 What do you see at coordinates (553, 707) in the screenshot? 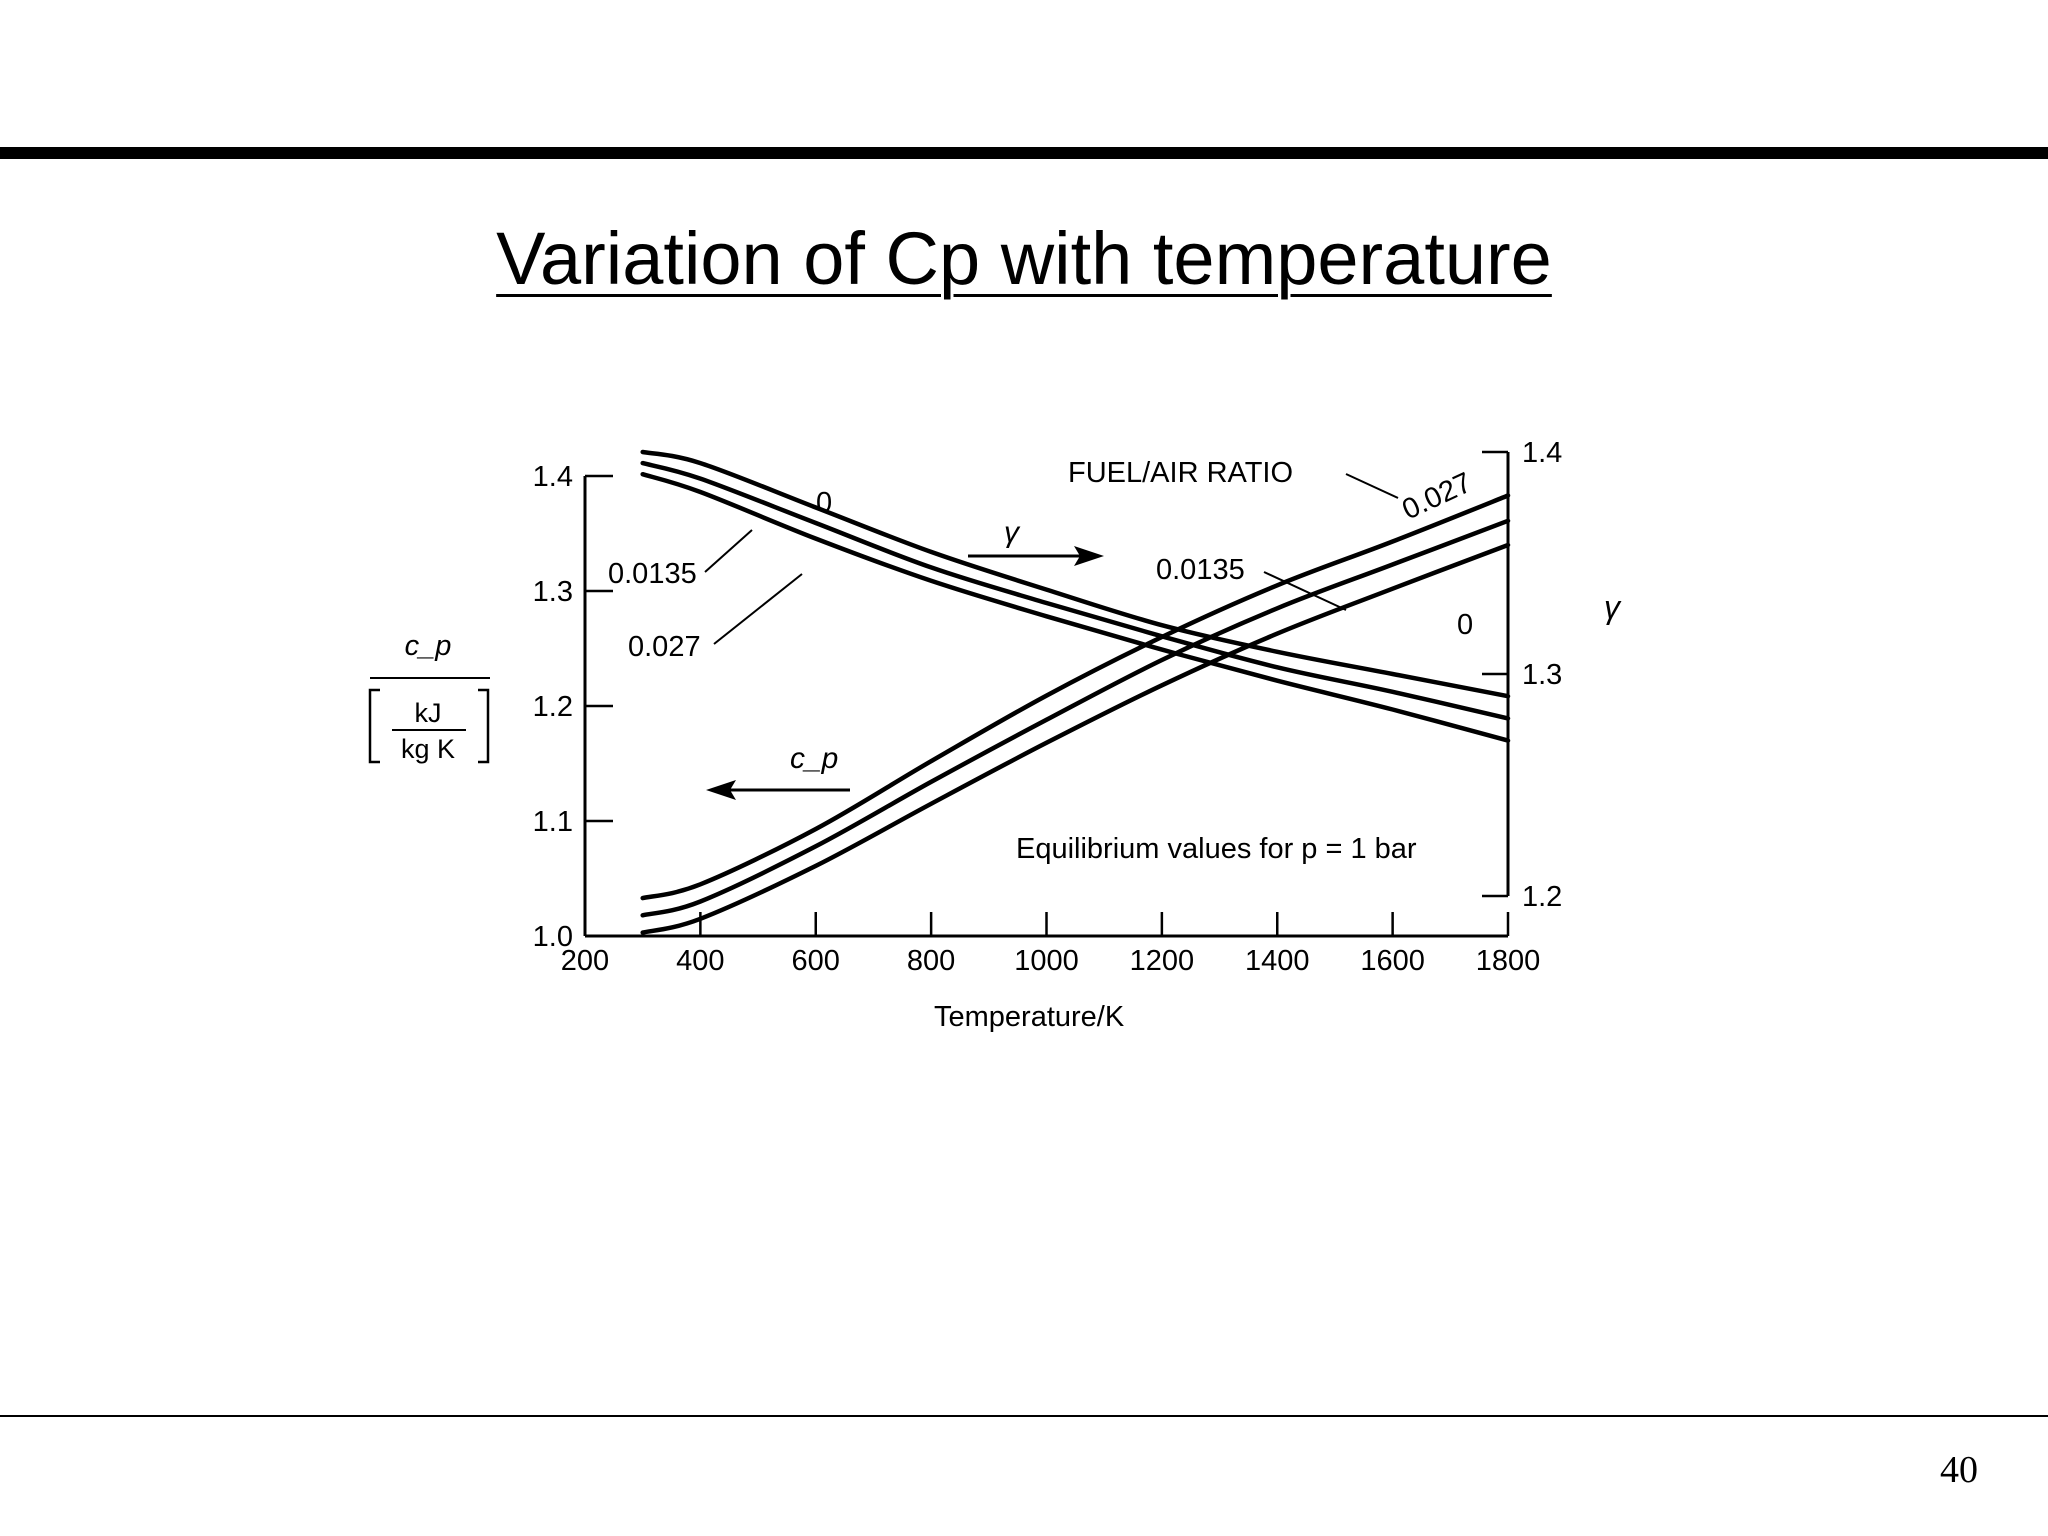
I see `left-tick-label: 1.2` at bounding box center [553, 707].